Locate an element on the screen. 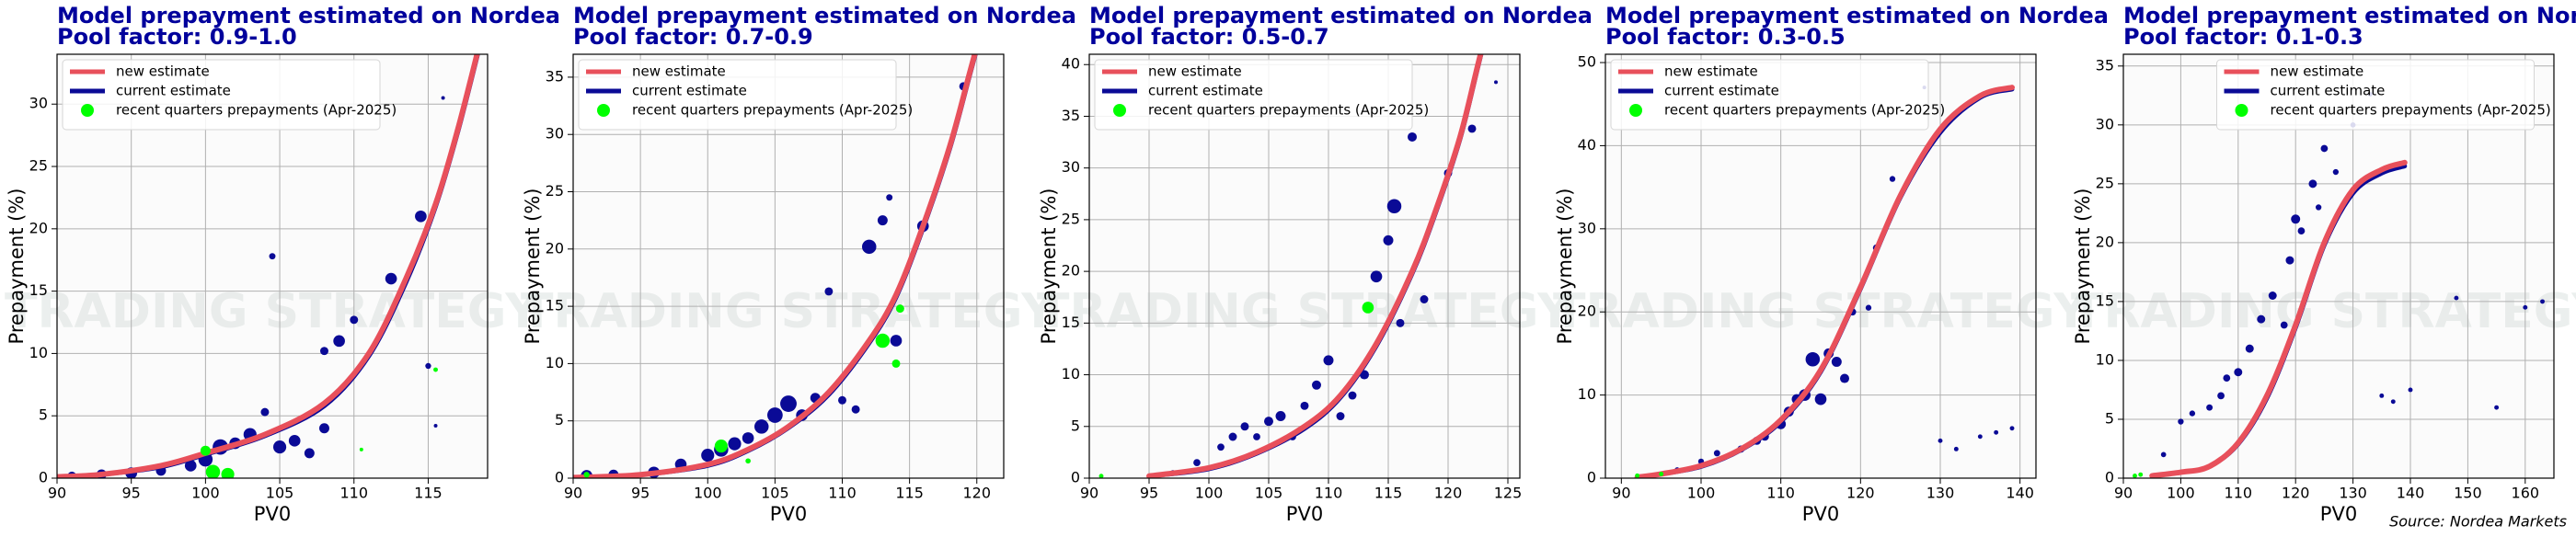 Image resolution: width=2576 pixels, height=537 pixels. x-tick-label: 150 is located at coordinates (2468, 493).